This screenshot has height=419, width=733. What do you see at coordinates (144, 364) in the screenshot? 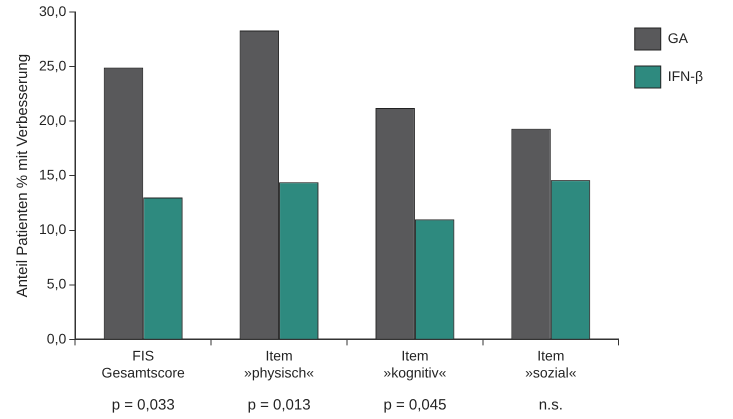
I see `x-tick-label: FIS Gesamtscore` at bounding box center [144, 364].